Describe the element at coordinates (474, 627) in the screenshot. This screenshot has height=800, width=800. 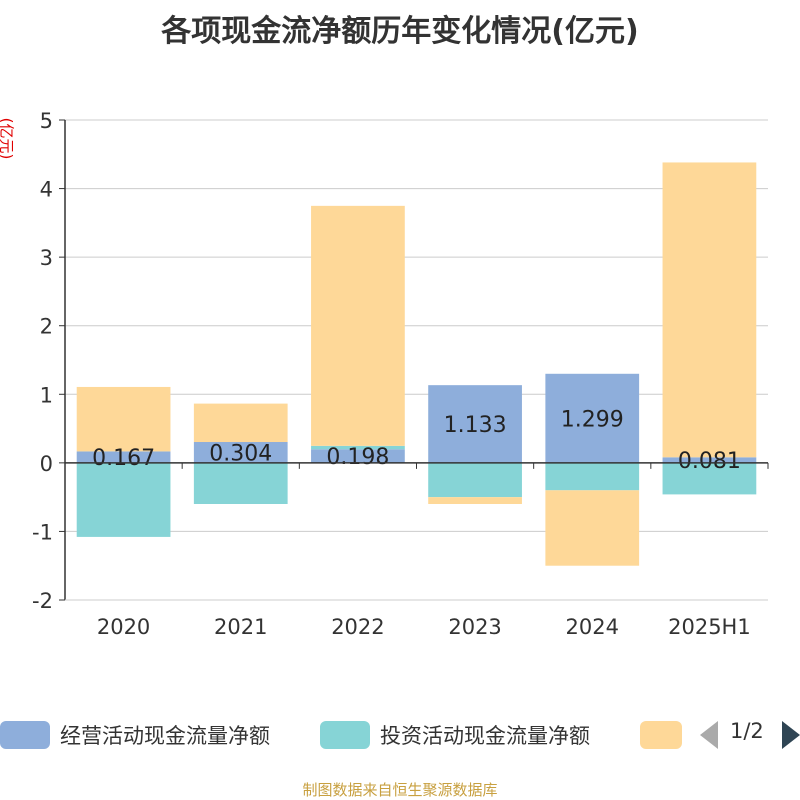
I see `x-tick-label-2023: 2023` at that location.